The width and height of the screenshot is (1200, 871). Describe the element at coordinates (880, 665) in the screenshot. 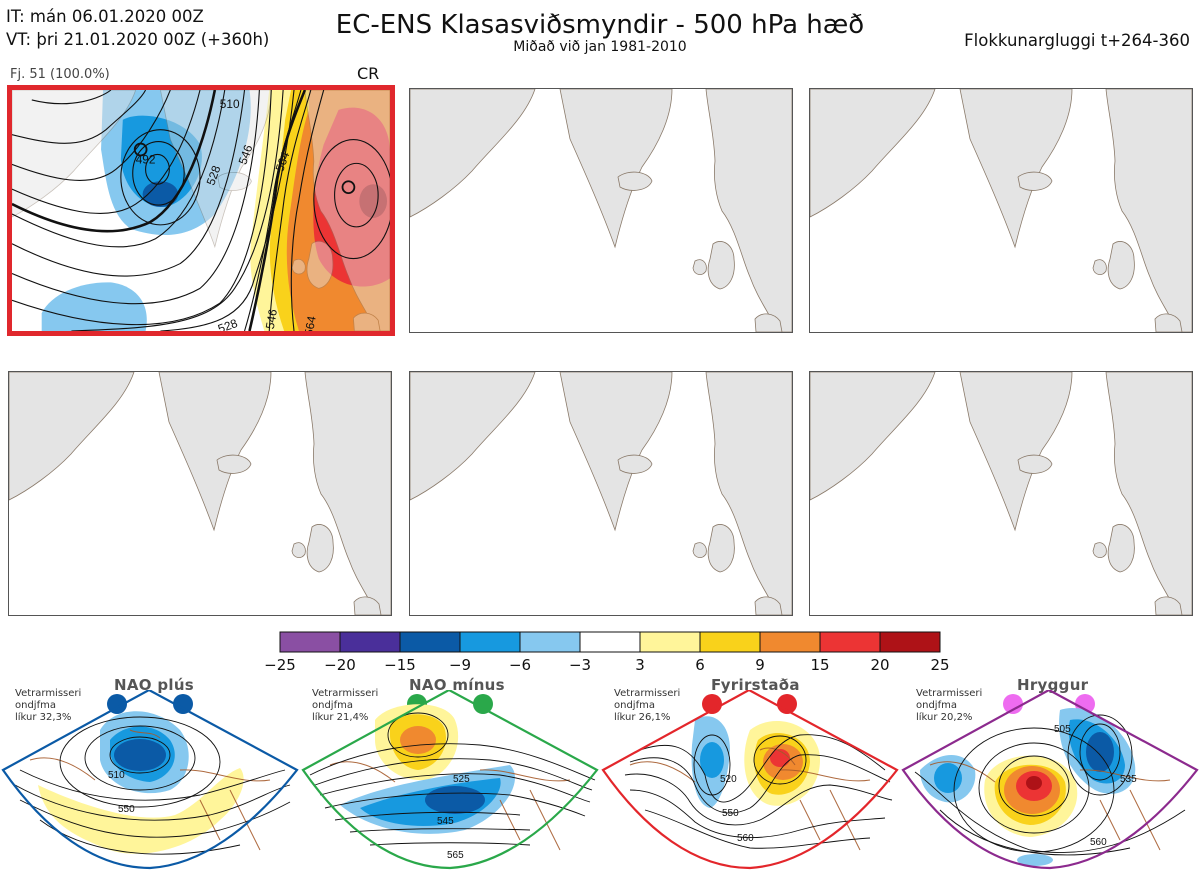

I see `colorbar-tick: 20` at that location.